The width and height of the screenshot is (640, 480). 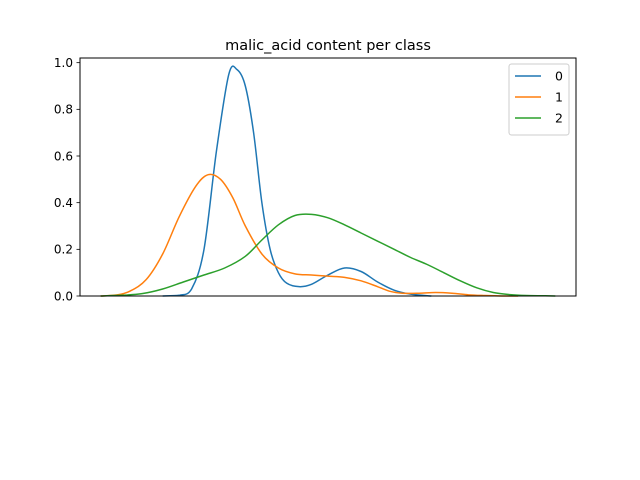 What do you see at coordinates (63, 296) in the screenshot?
I see `y-tick-label: 0.0` at bounding box center [63, 296].